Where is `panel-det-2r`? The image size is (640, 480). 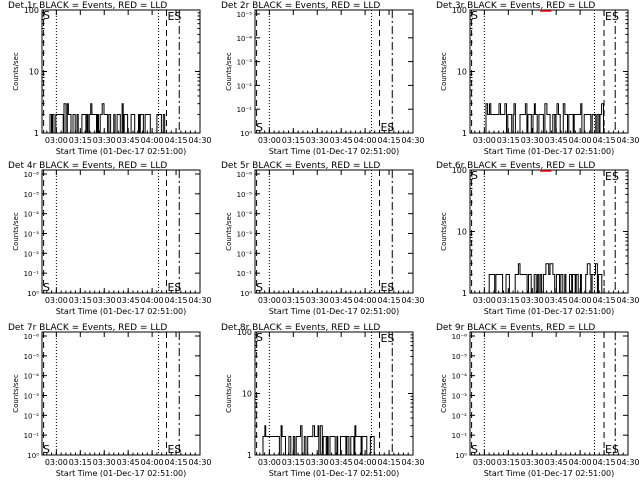
panel-det-2r is located at coordinates (334, 71).